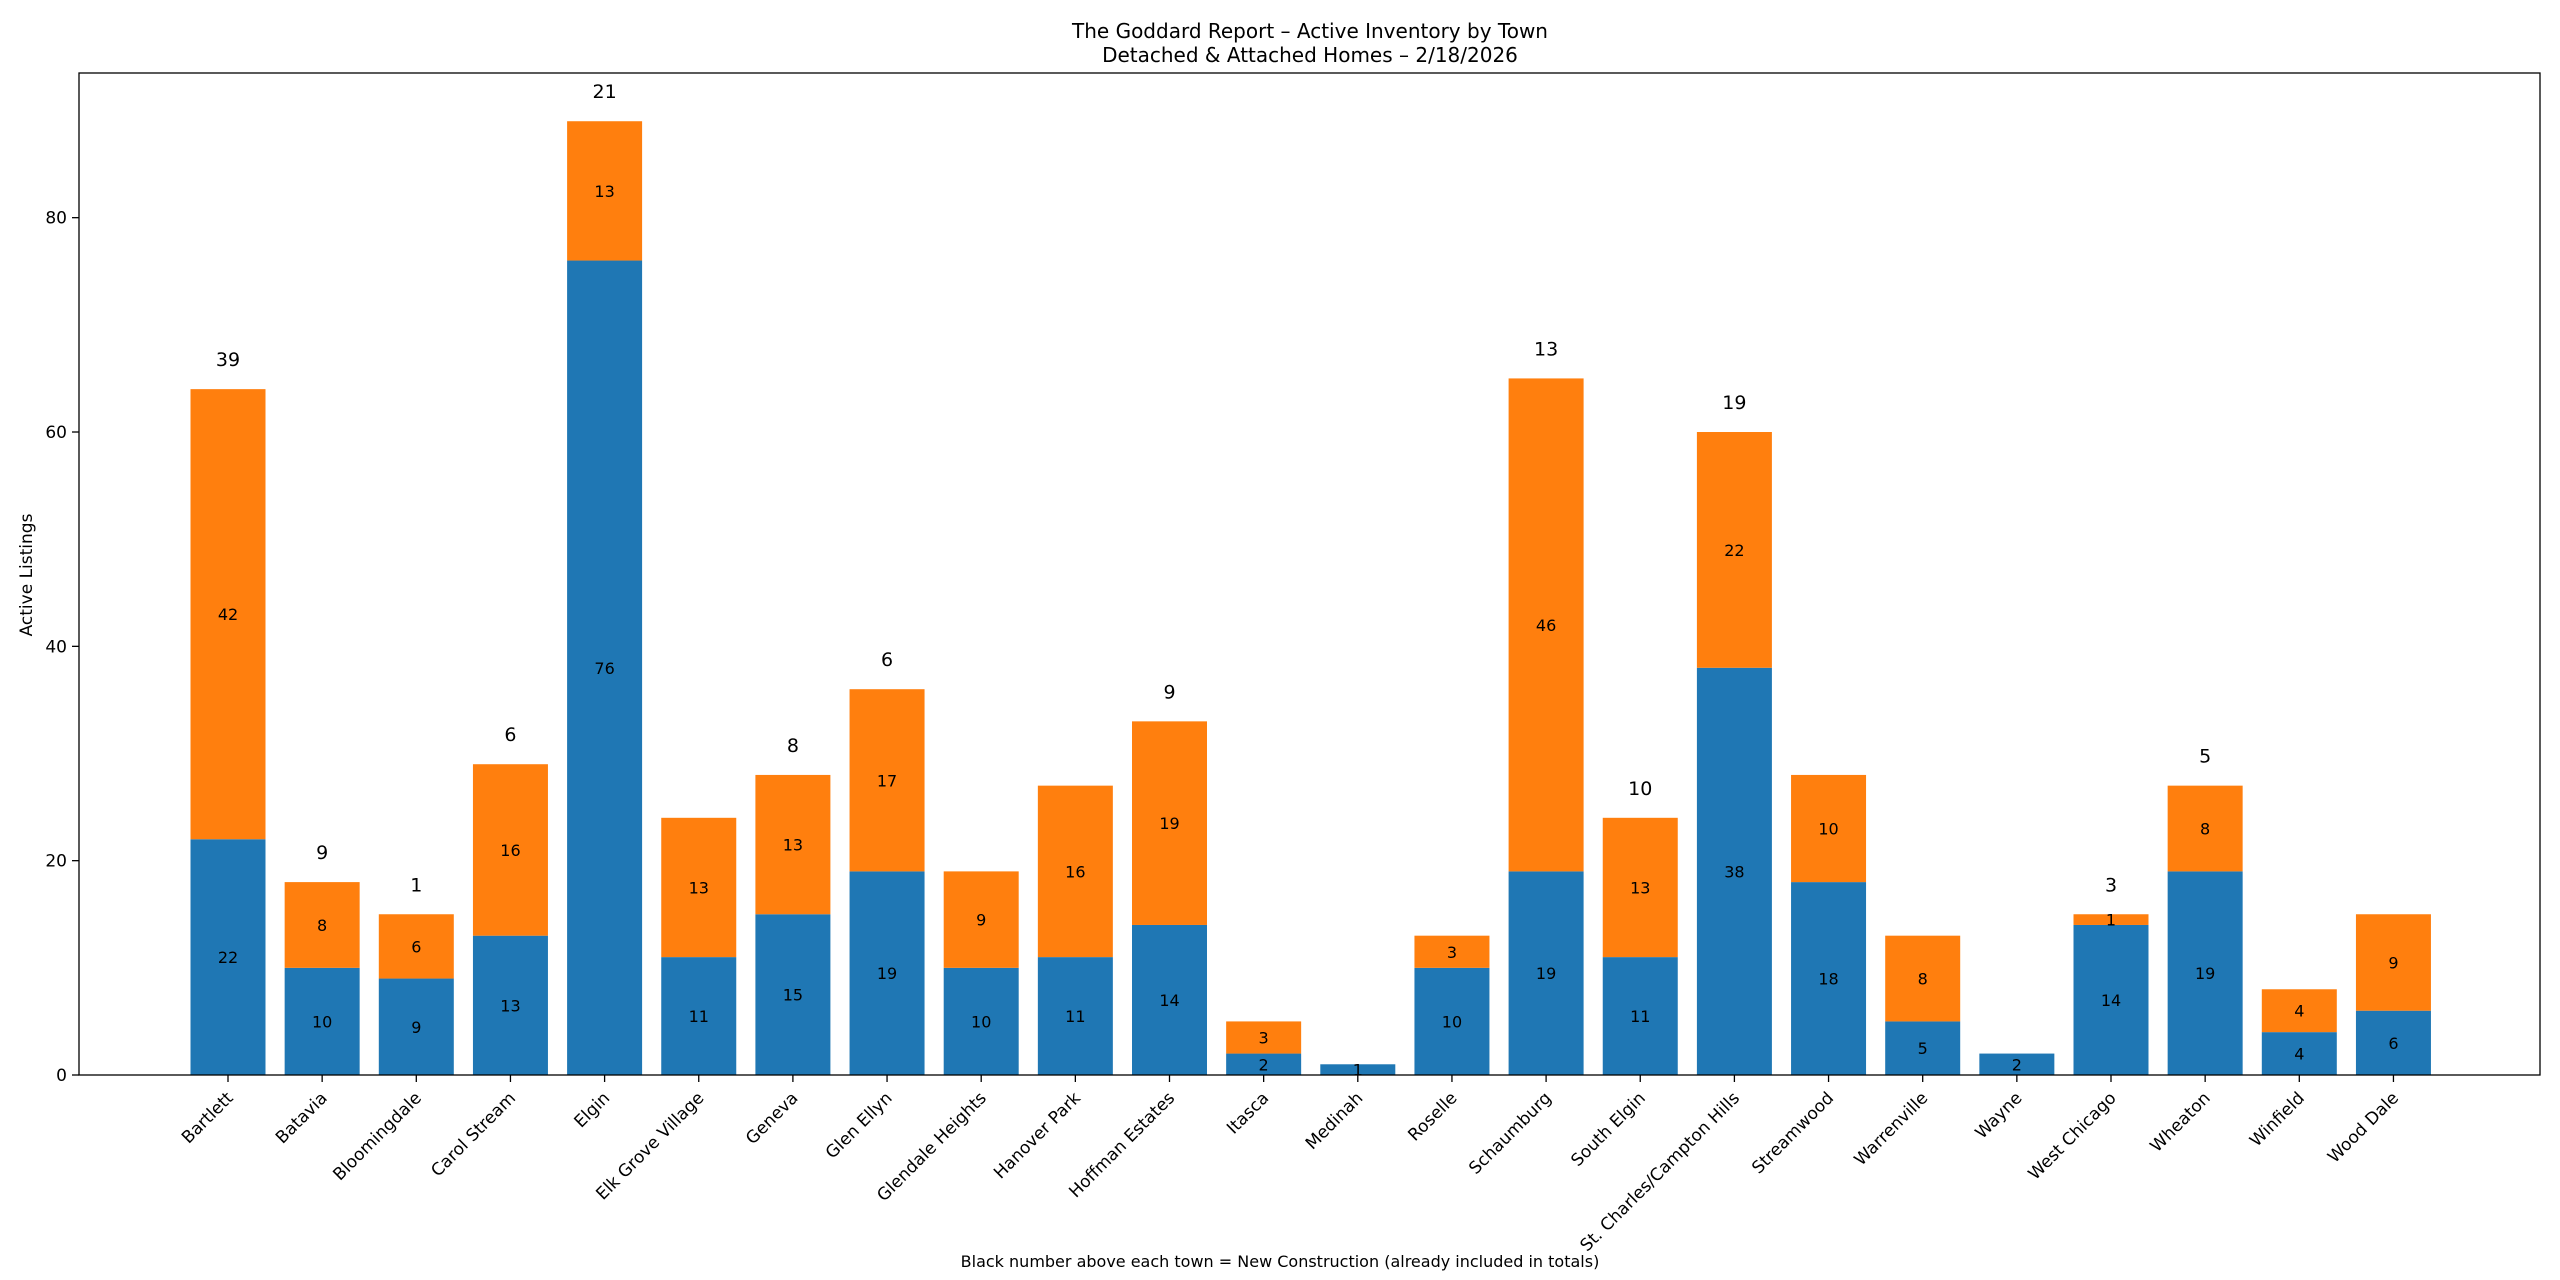  I want to click on y-tick-label: 80, so click(56, 219).